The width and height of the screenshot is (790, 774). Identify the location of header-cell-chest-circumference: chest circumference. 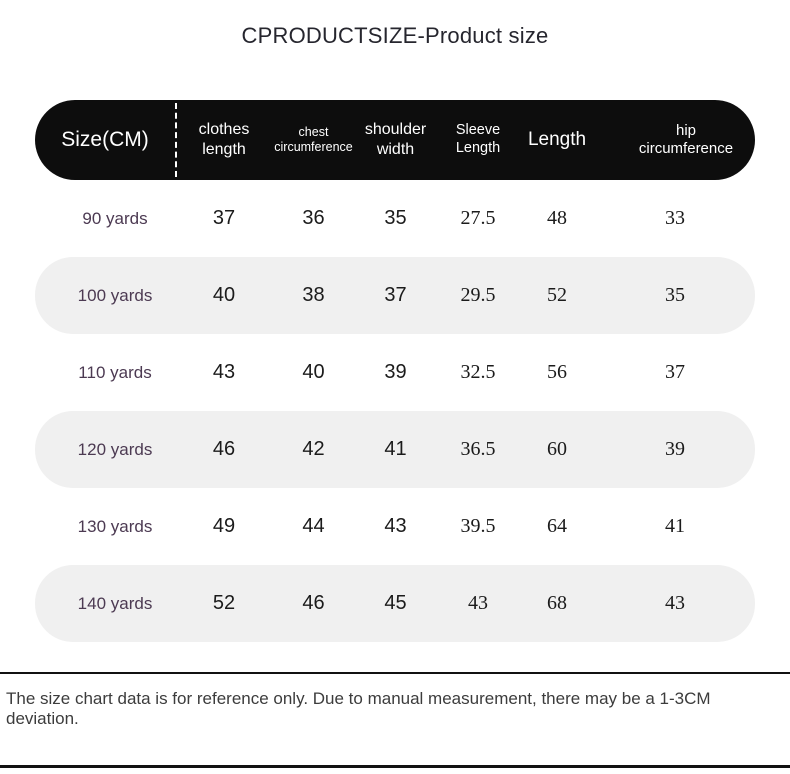
(313, 139).